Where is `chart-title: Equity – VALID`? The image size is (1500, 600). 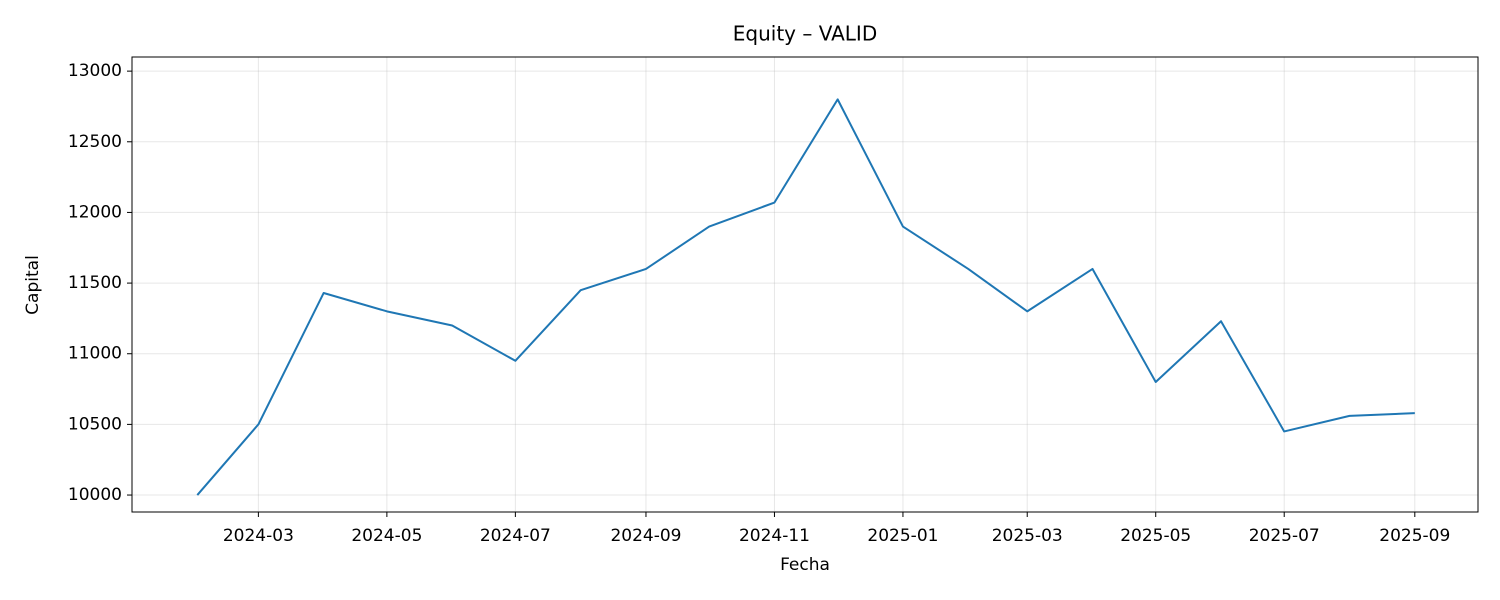
chart-title: Equity – VALID is located at coordinates (805, 34).